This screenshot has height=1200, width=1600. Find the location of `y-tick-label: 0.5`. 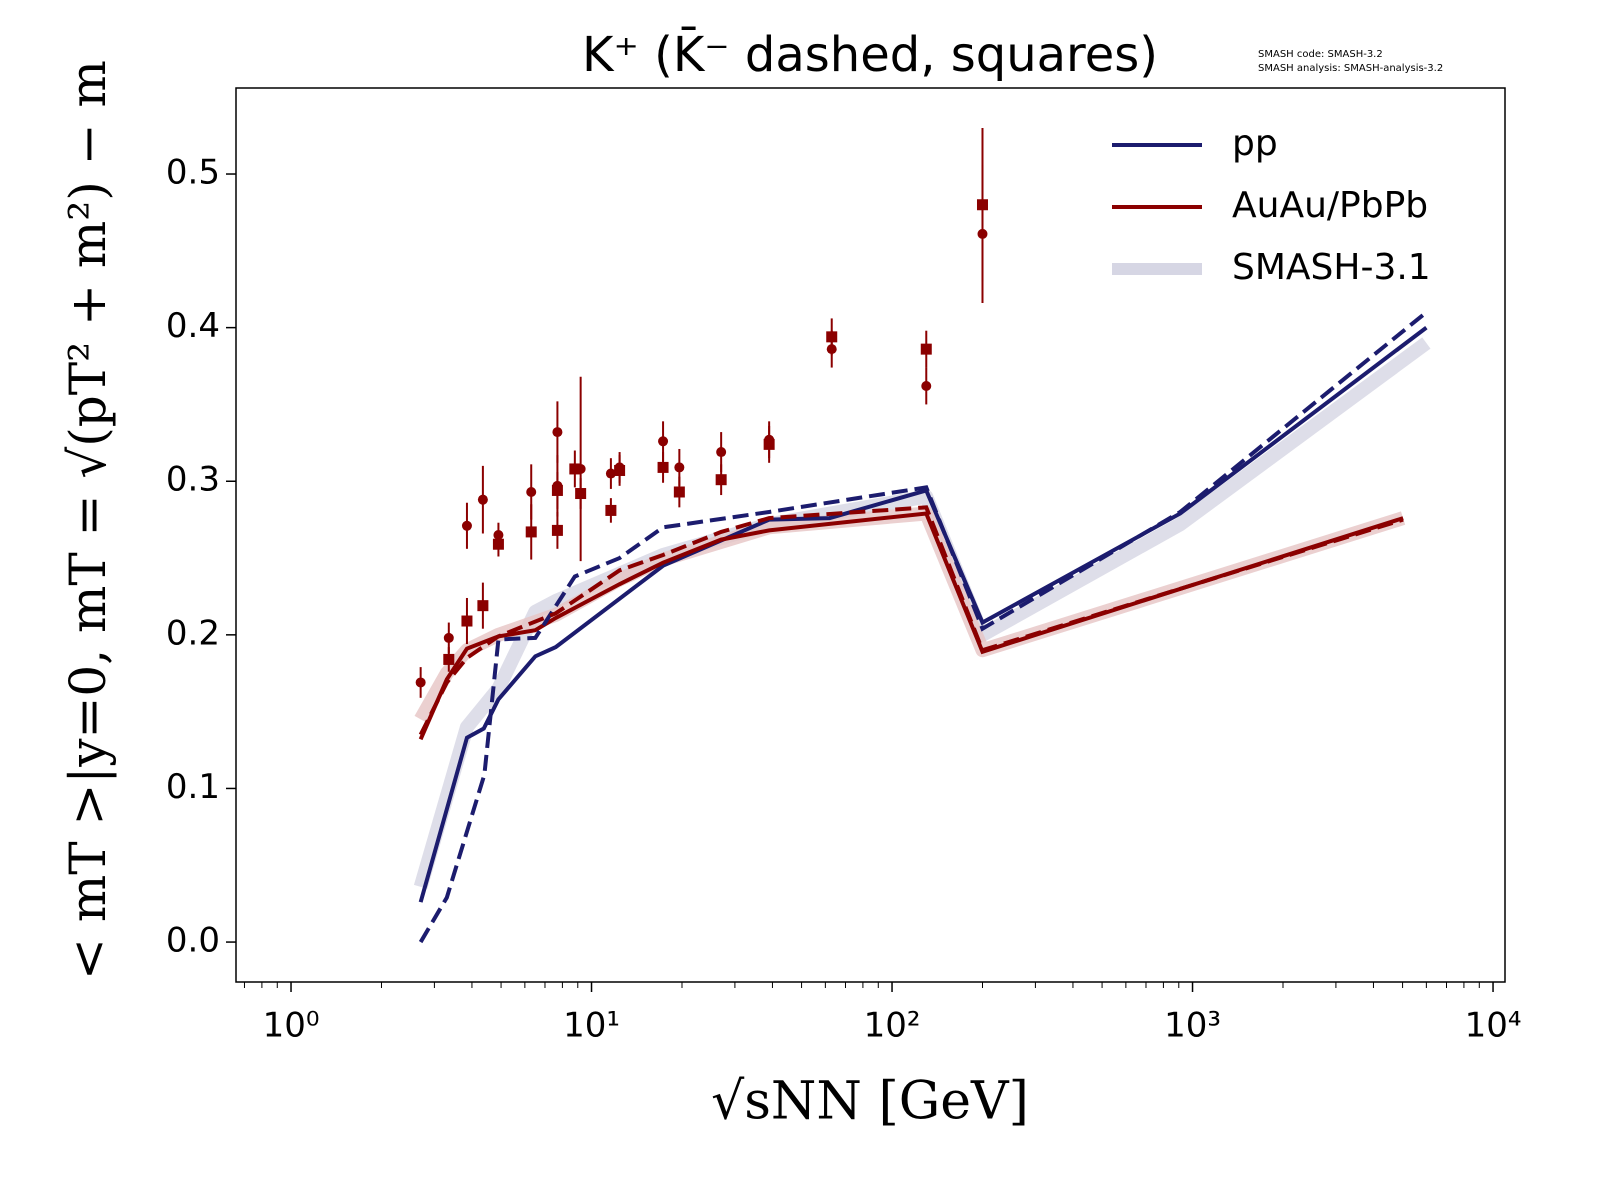

y-tick-label: 0.5 is located at coordinates (193, 173).